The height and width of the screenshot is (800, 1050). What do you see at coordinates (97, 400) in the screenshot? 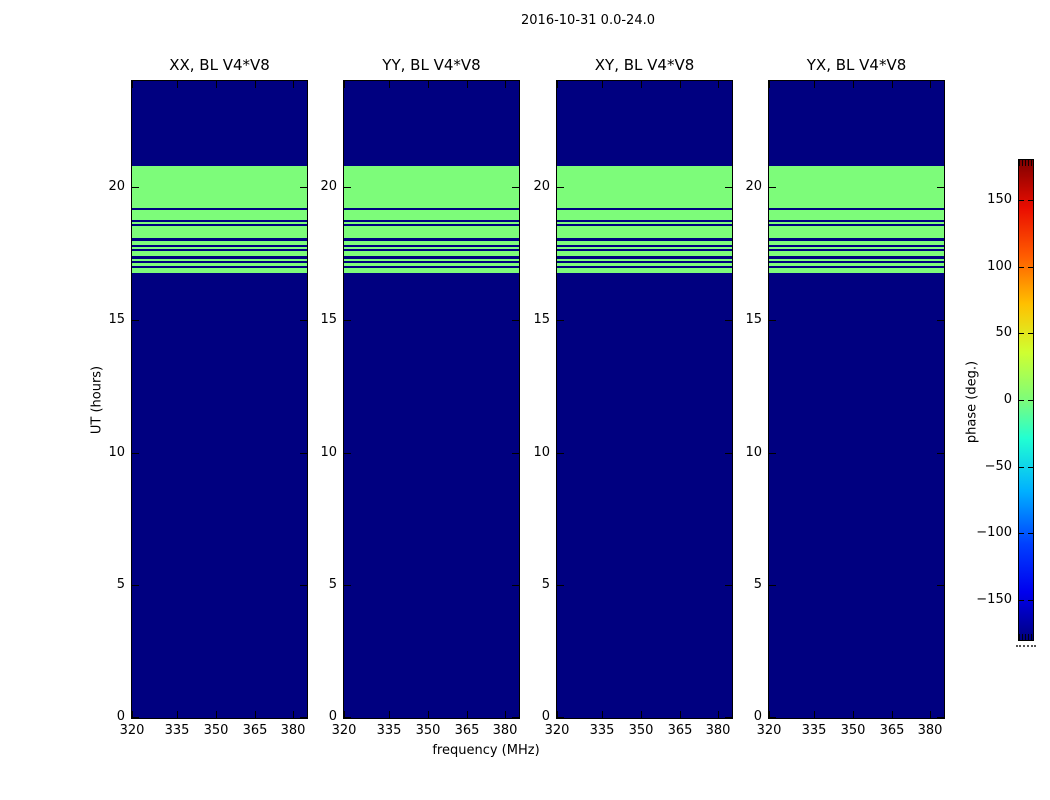
I see `y-axis-label: UT (hours)` at bounding box center [97, 400].